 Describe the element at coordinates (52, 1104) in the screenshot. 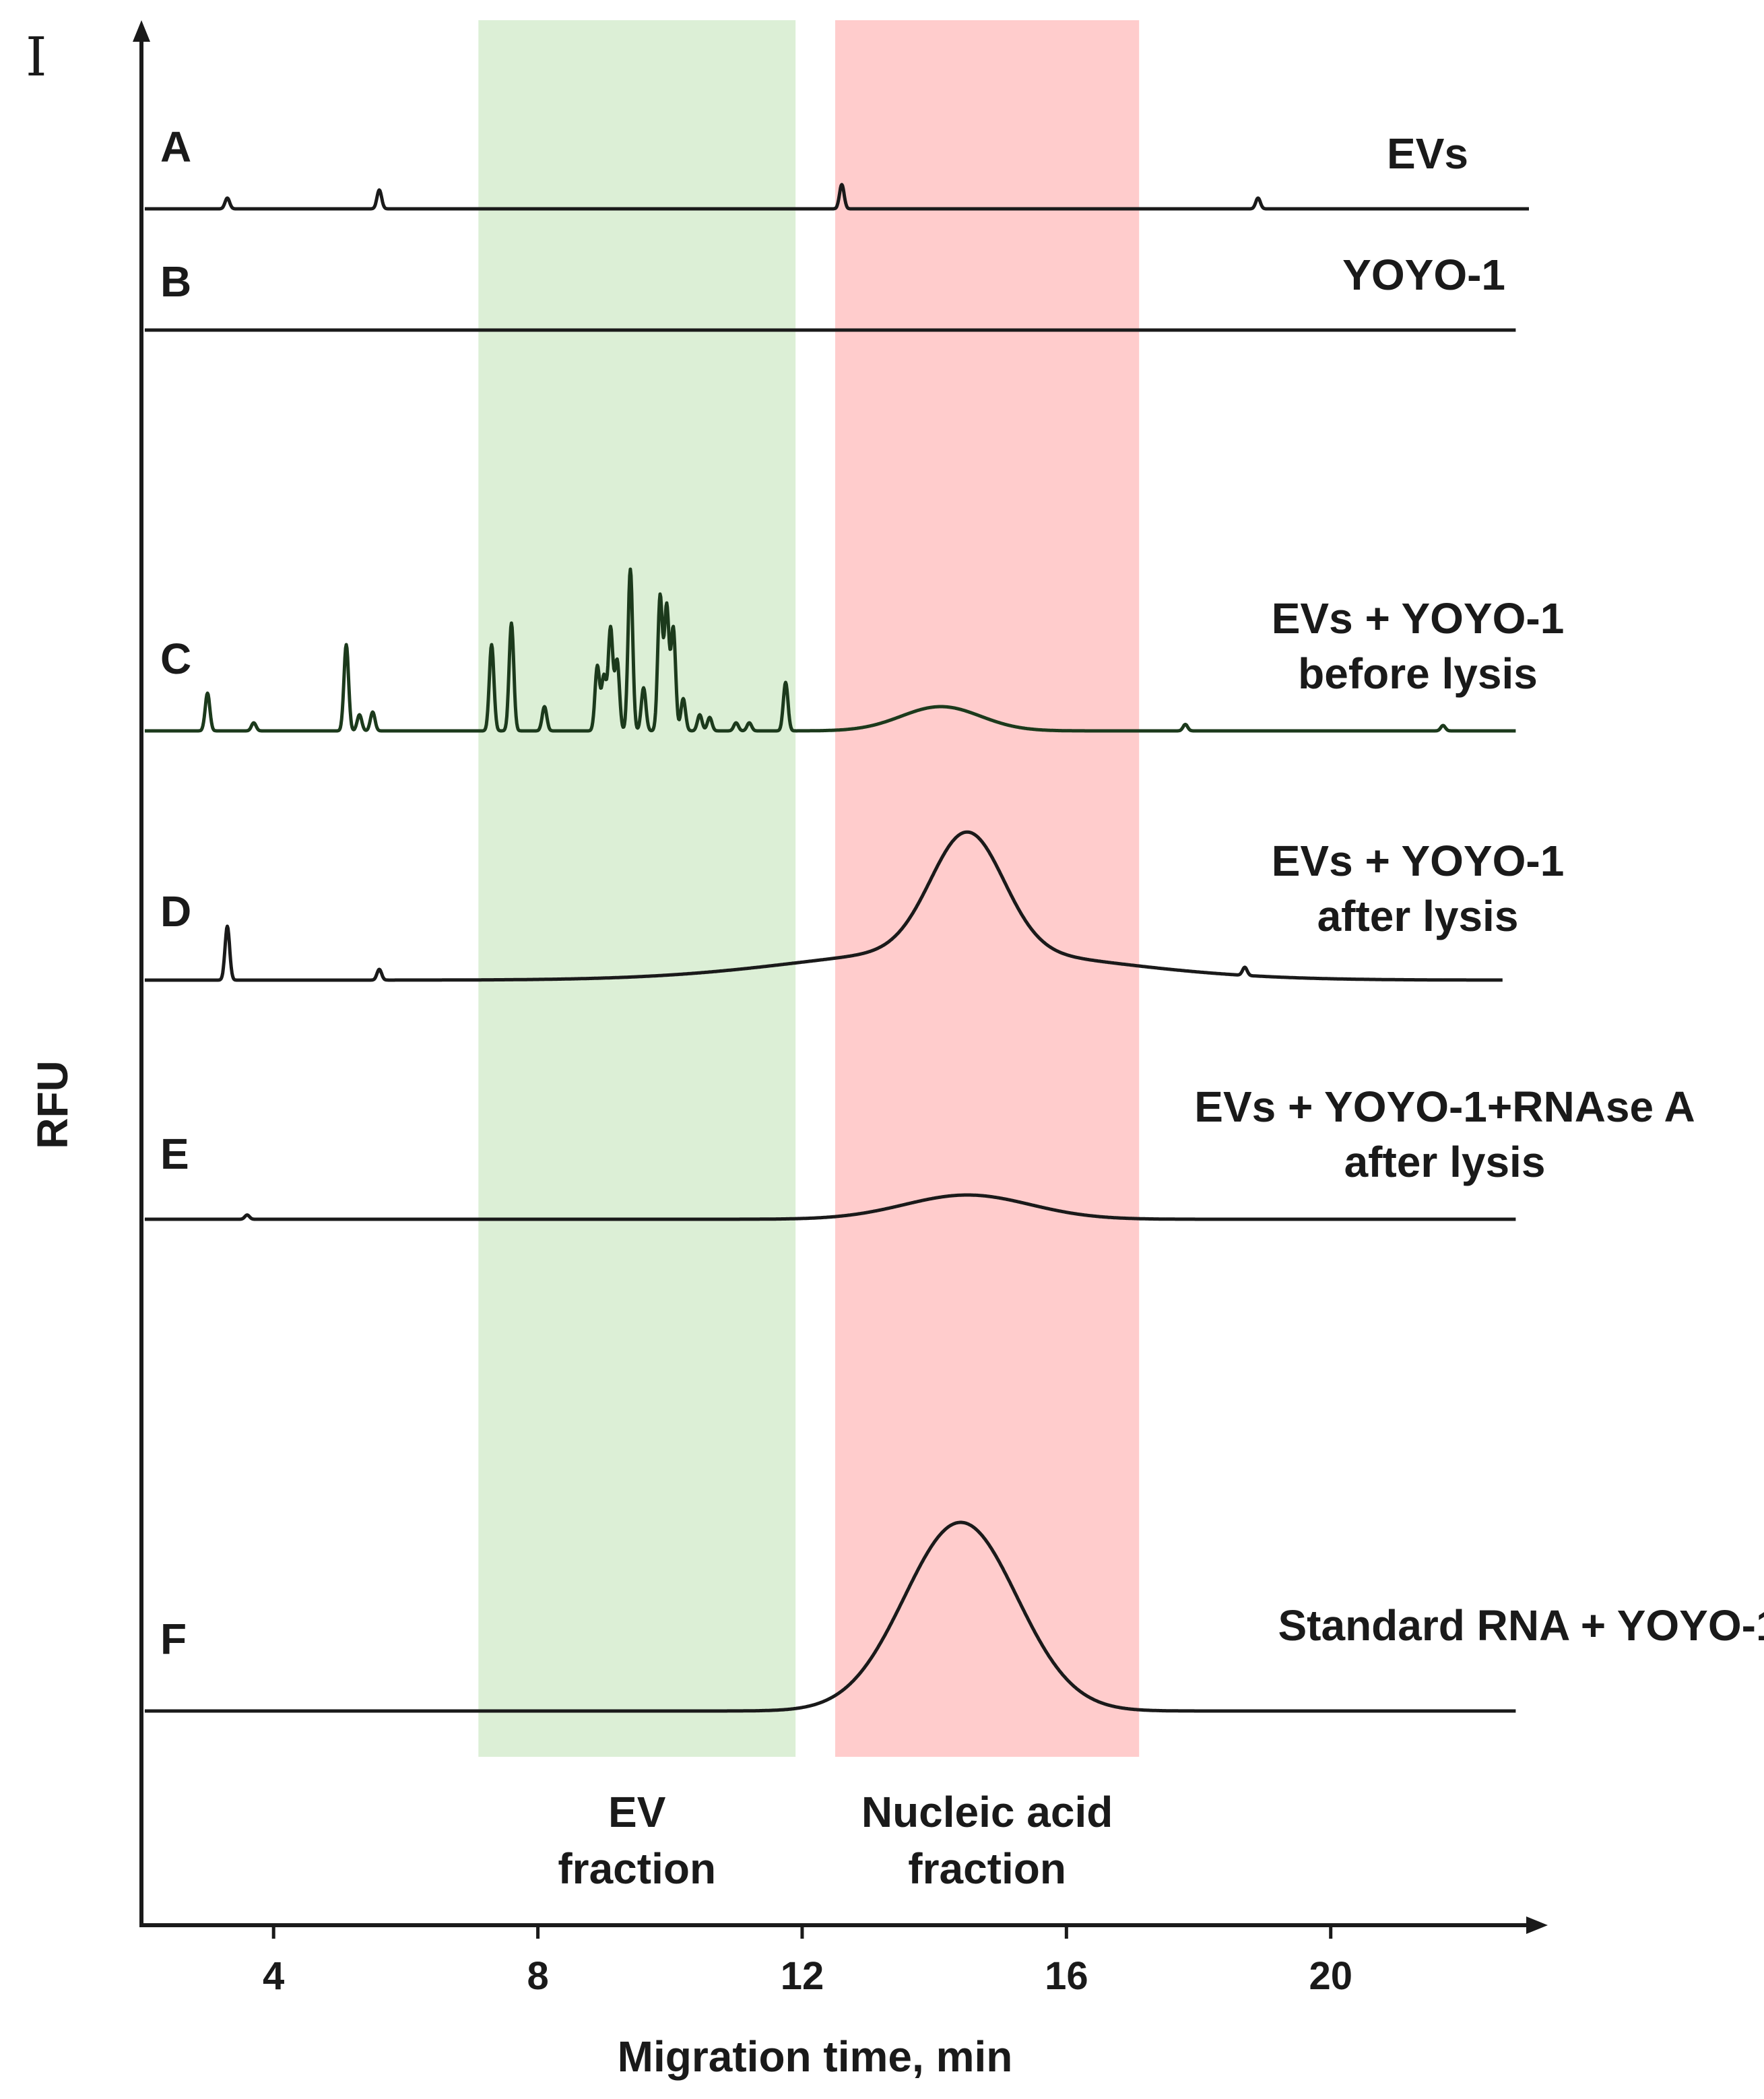

I see `y-axis-title: RFU` at that location.